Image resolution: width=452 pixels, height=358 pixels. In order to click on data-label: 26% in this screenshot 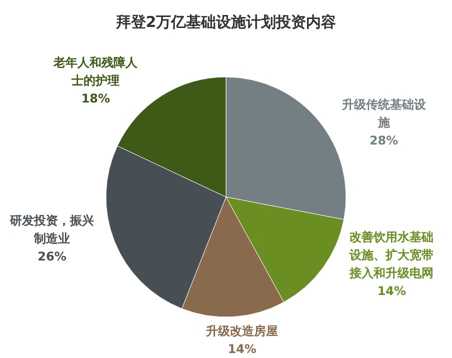, I will do `click(52, 257)`.